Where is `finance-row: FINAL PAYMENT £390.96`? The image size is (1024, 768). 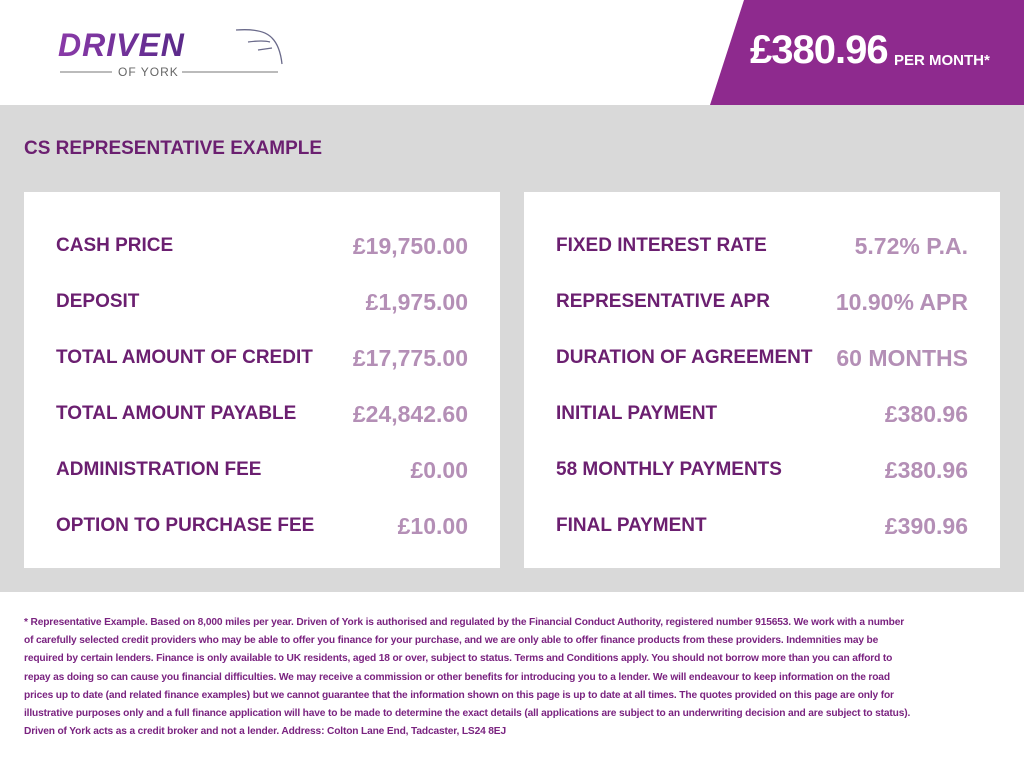
finance-row: FINAL PAYMENT £390.96 is located at coordinates (762, 526).